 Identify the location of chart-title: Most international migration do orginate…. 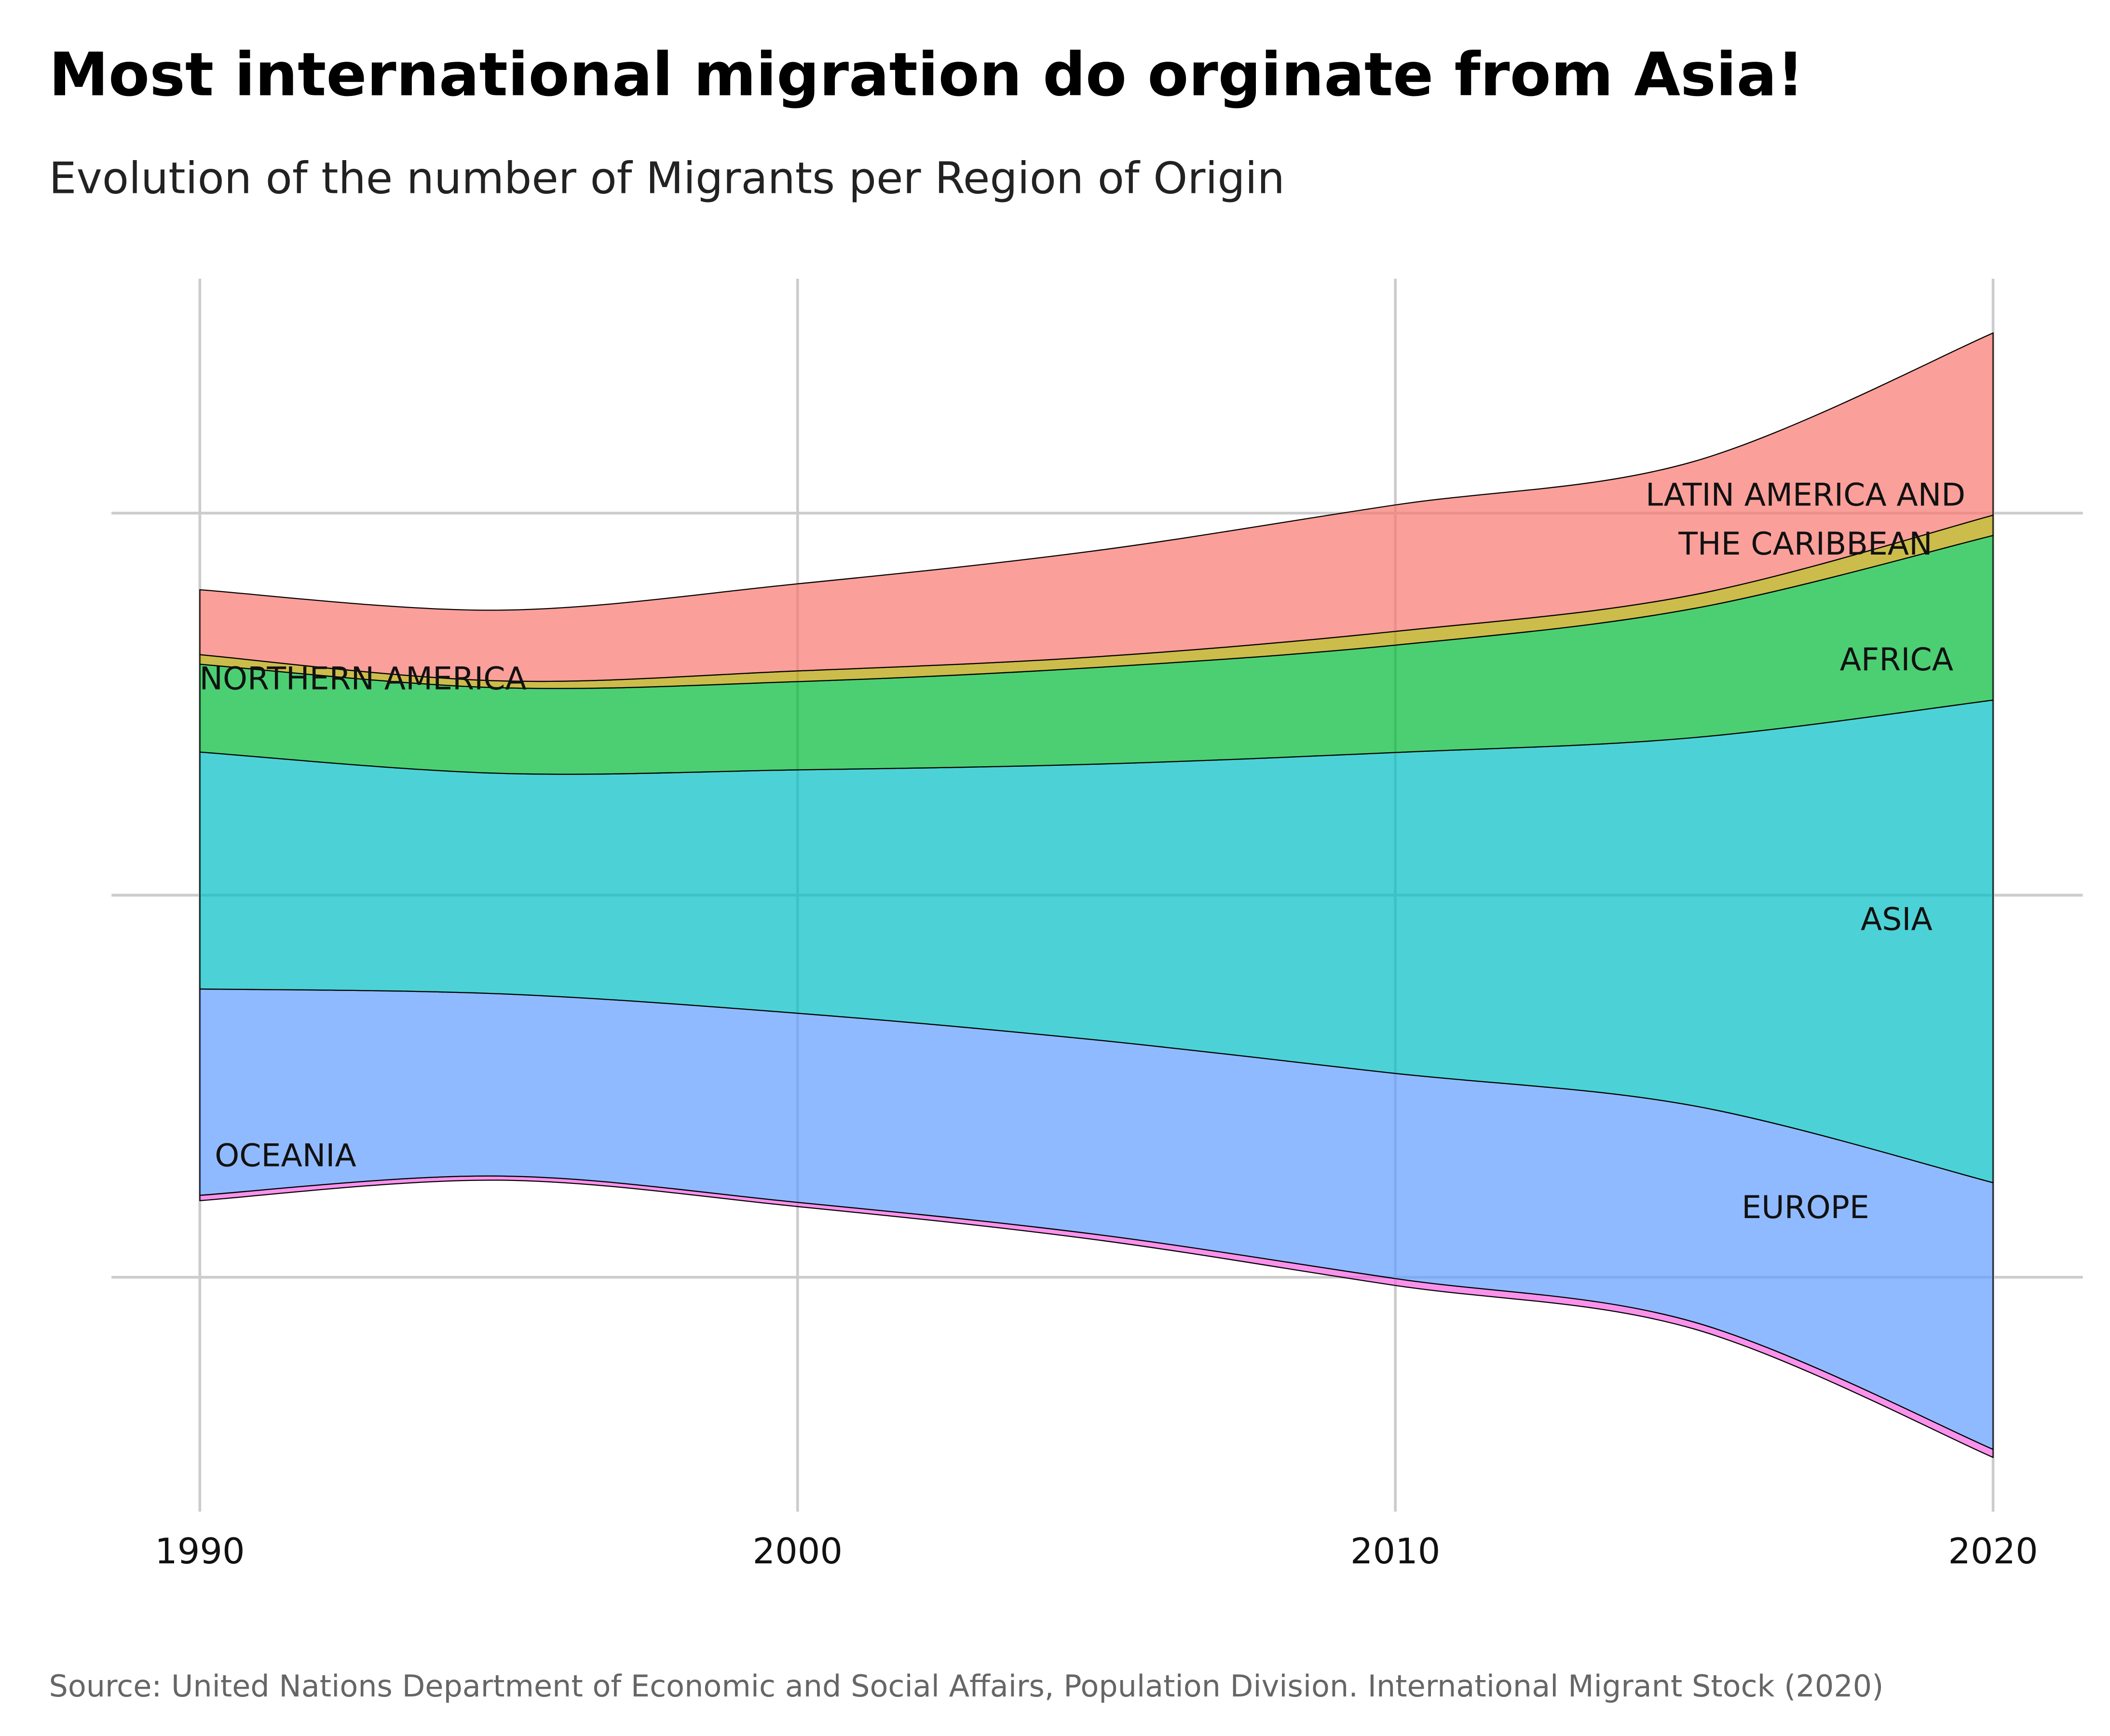
(926, 74).